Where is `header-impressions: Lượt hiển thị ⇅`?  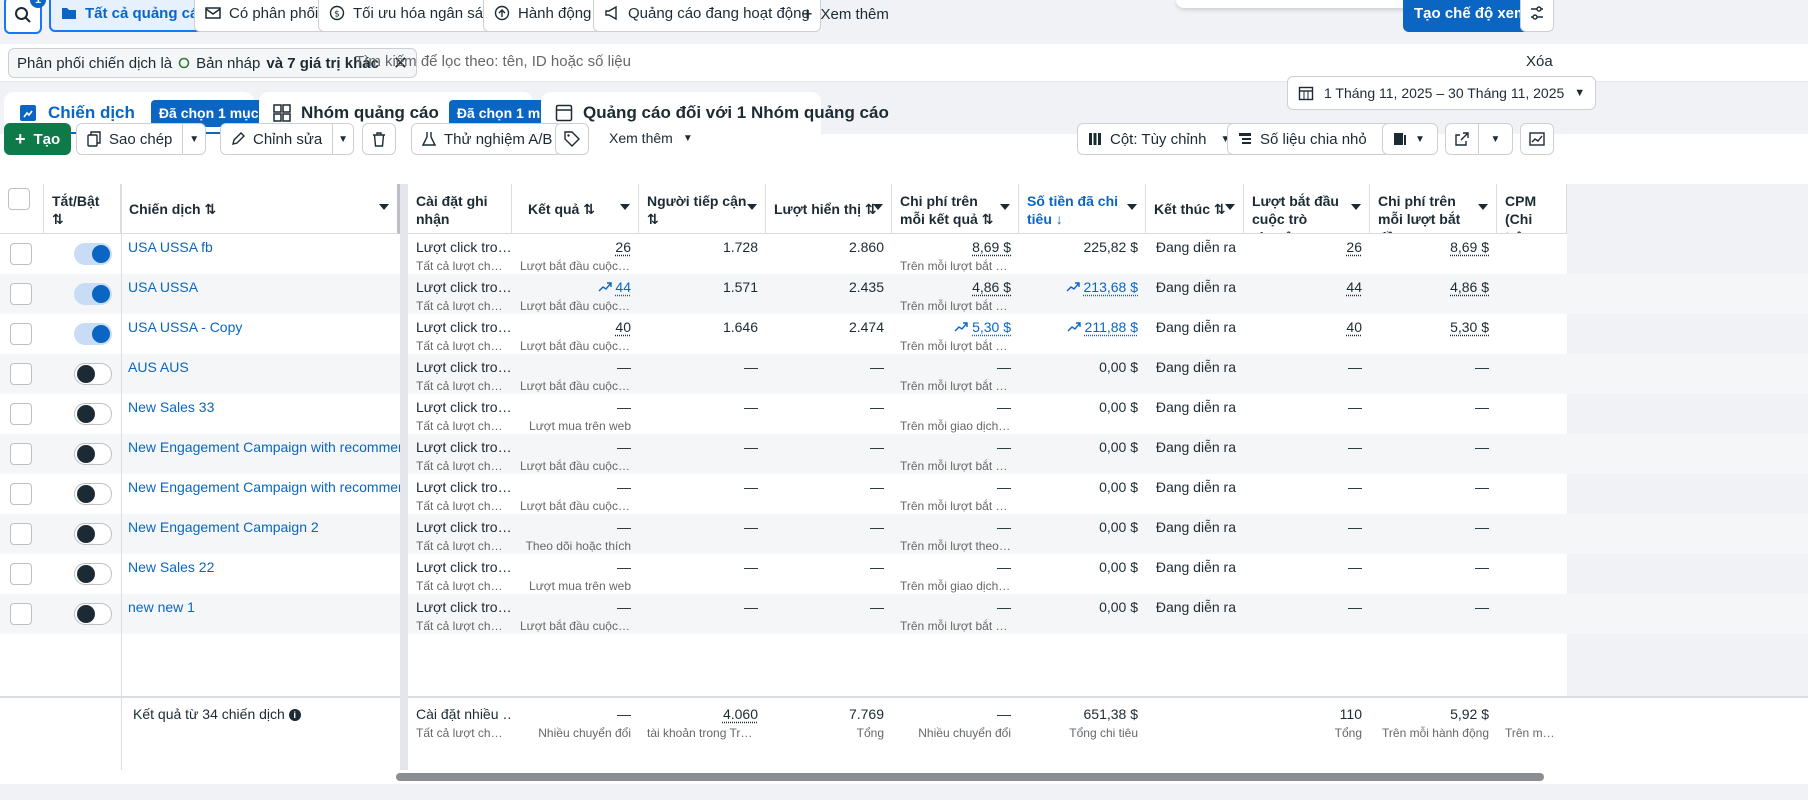 header-impressions: Lượt hiển thị ⇅ is located at coordinates (829, 209).